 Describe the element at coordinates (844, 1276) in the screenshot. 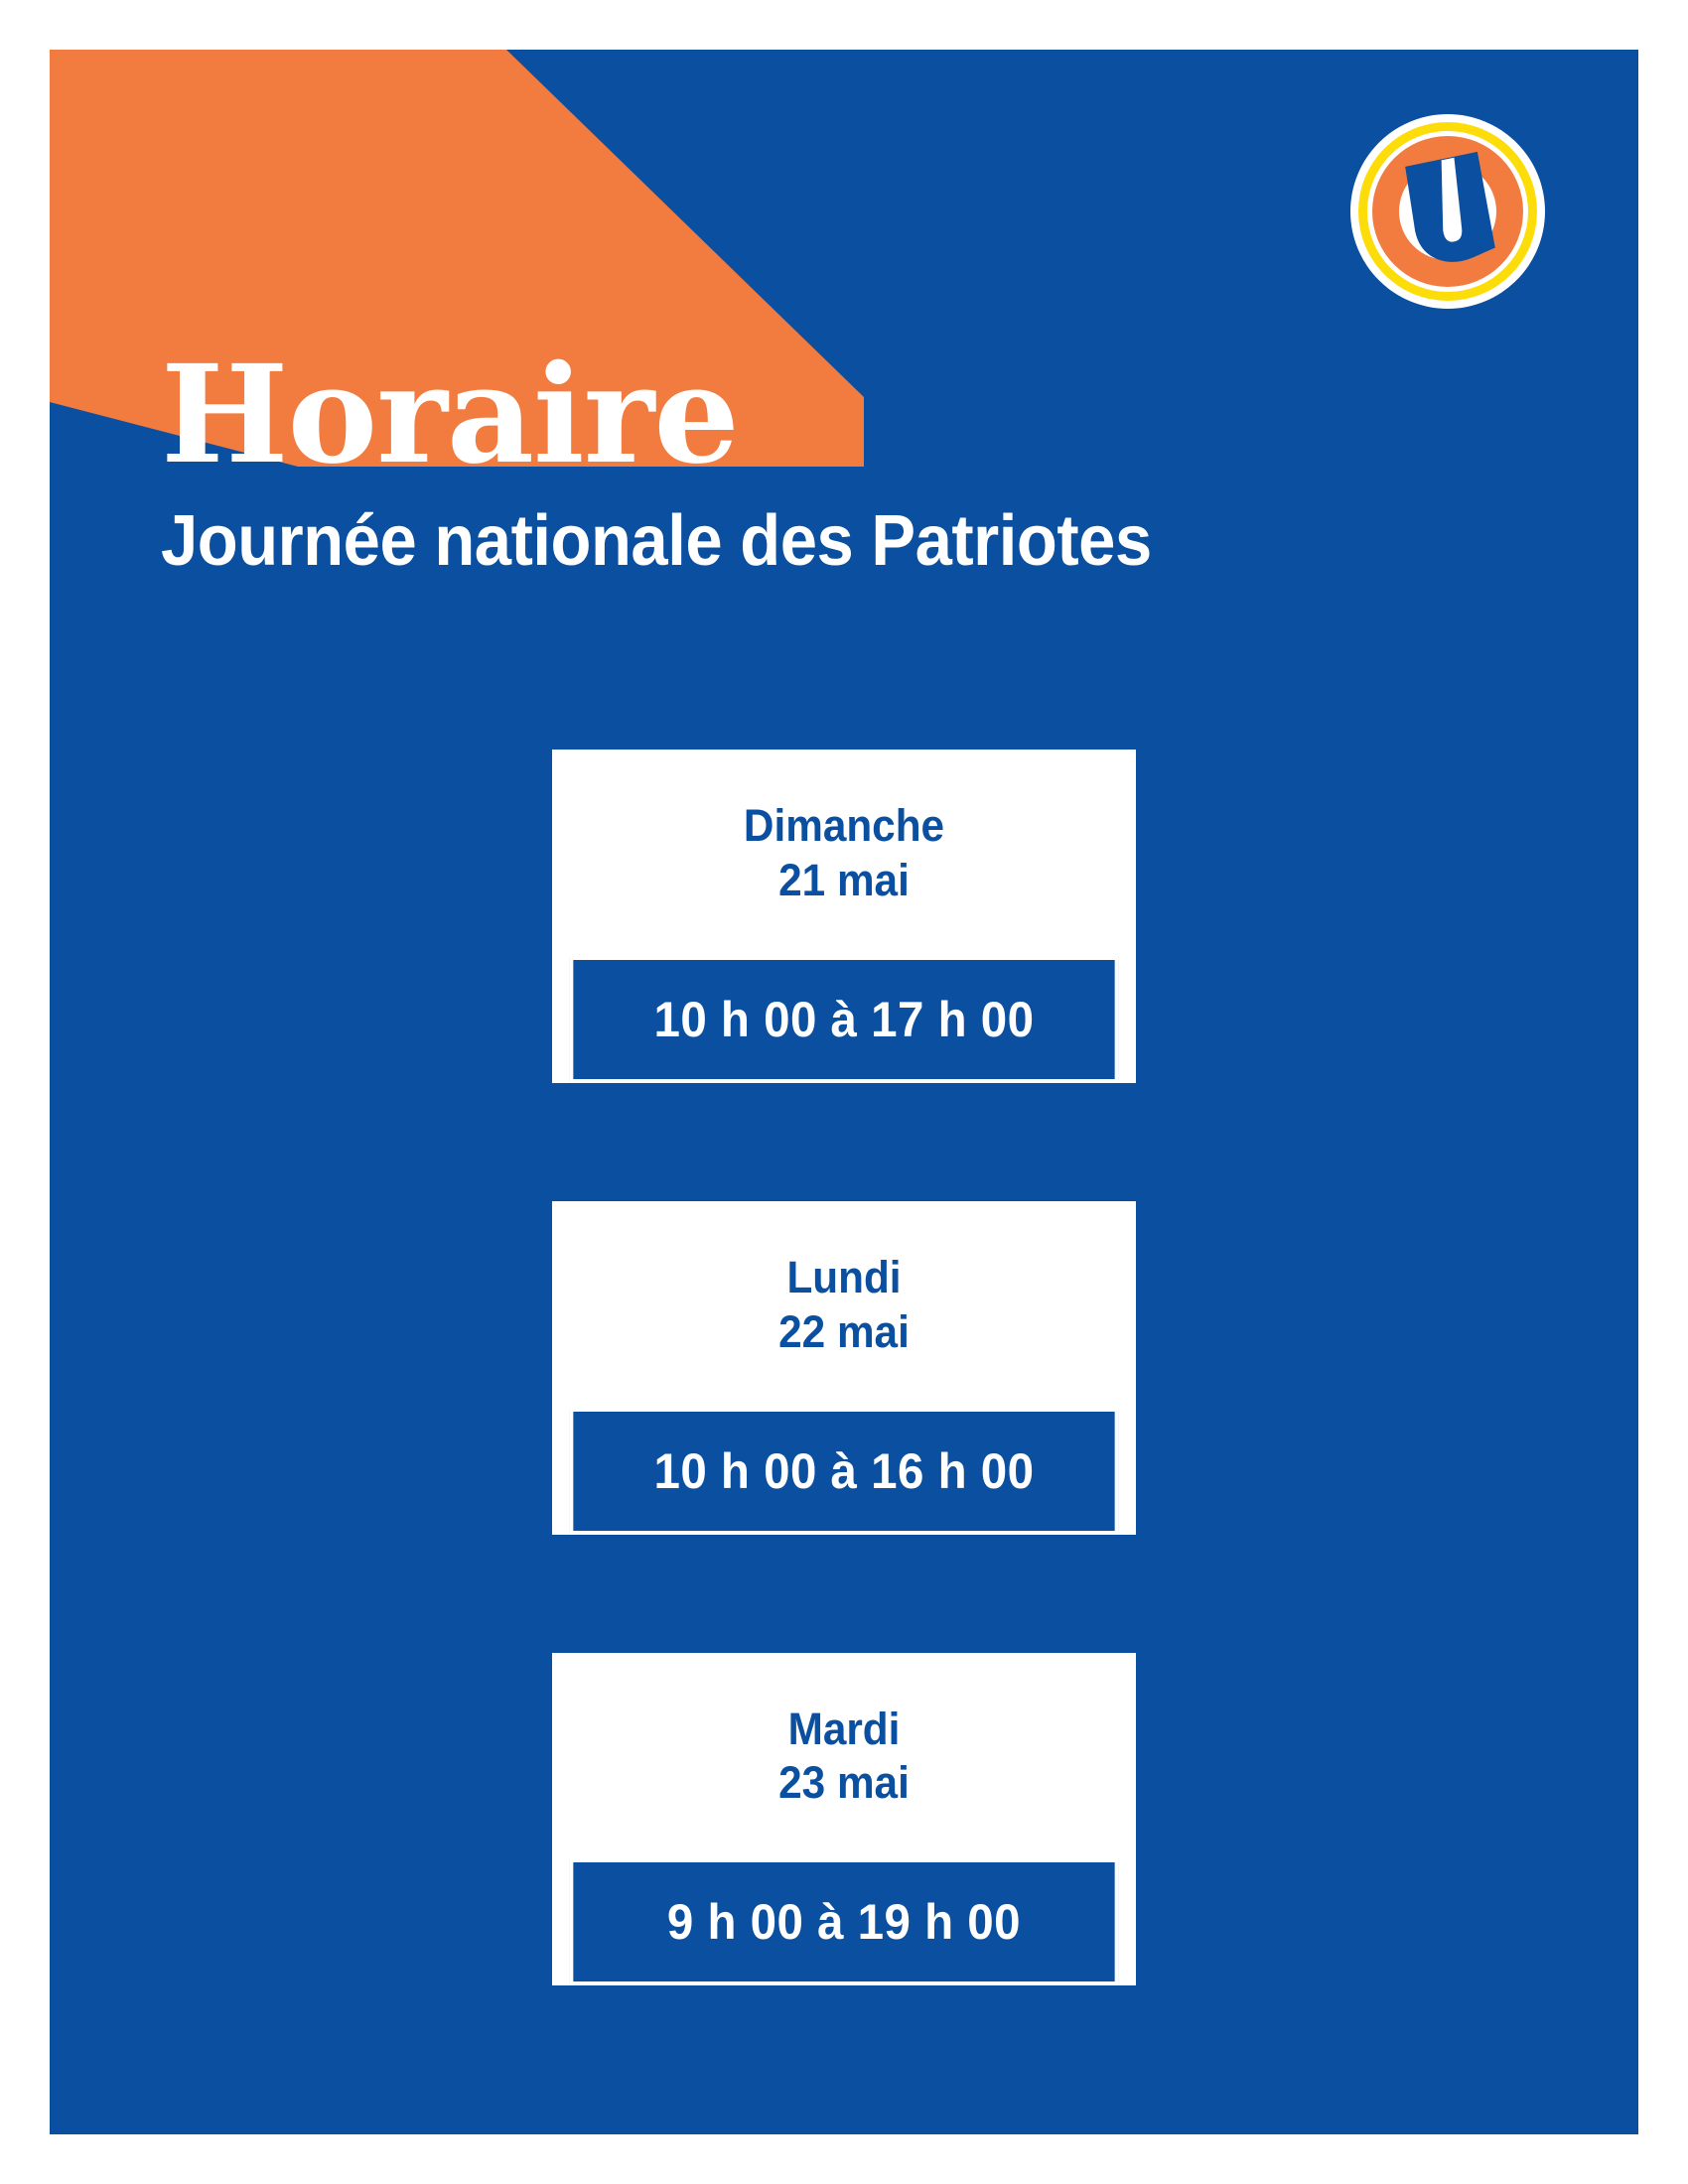

I see `day-name: Lundi` at that location.